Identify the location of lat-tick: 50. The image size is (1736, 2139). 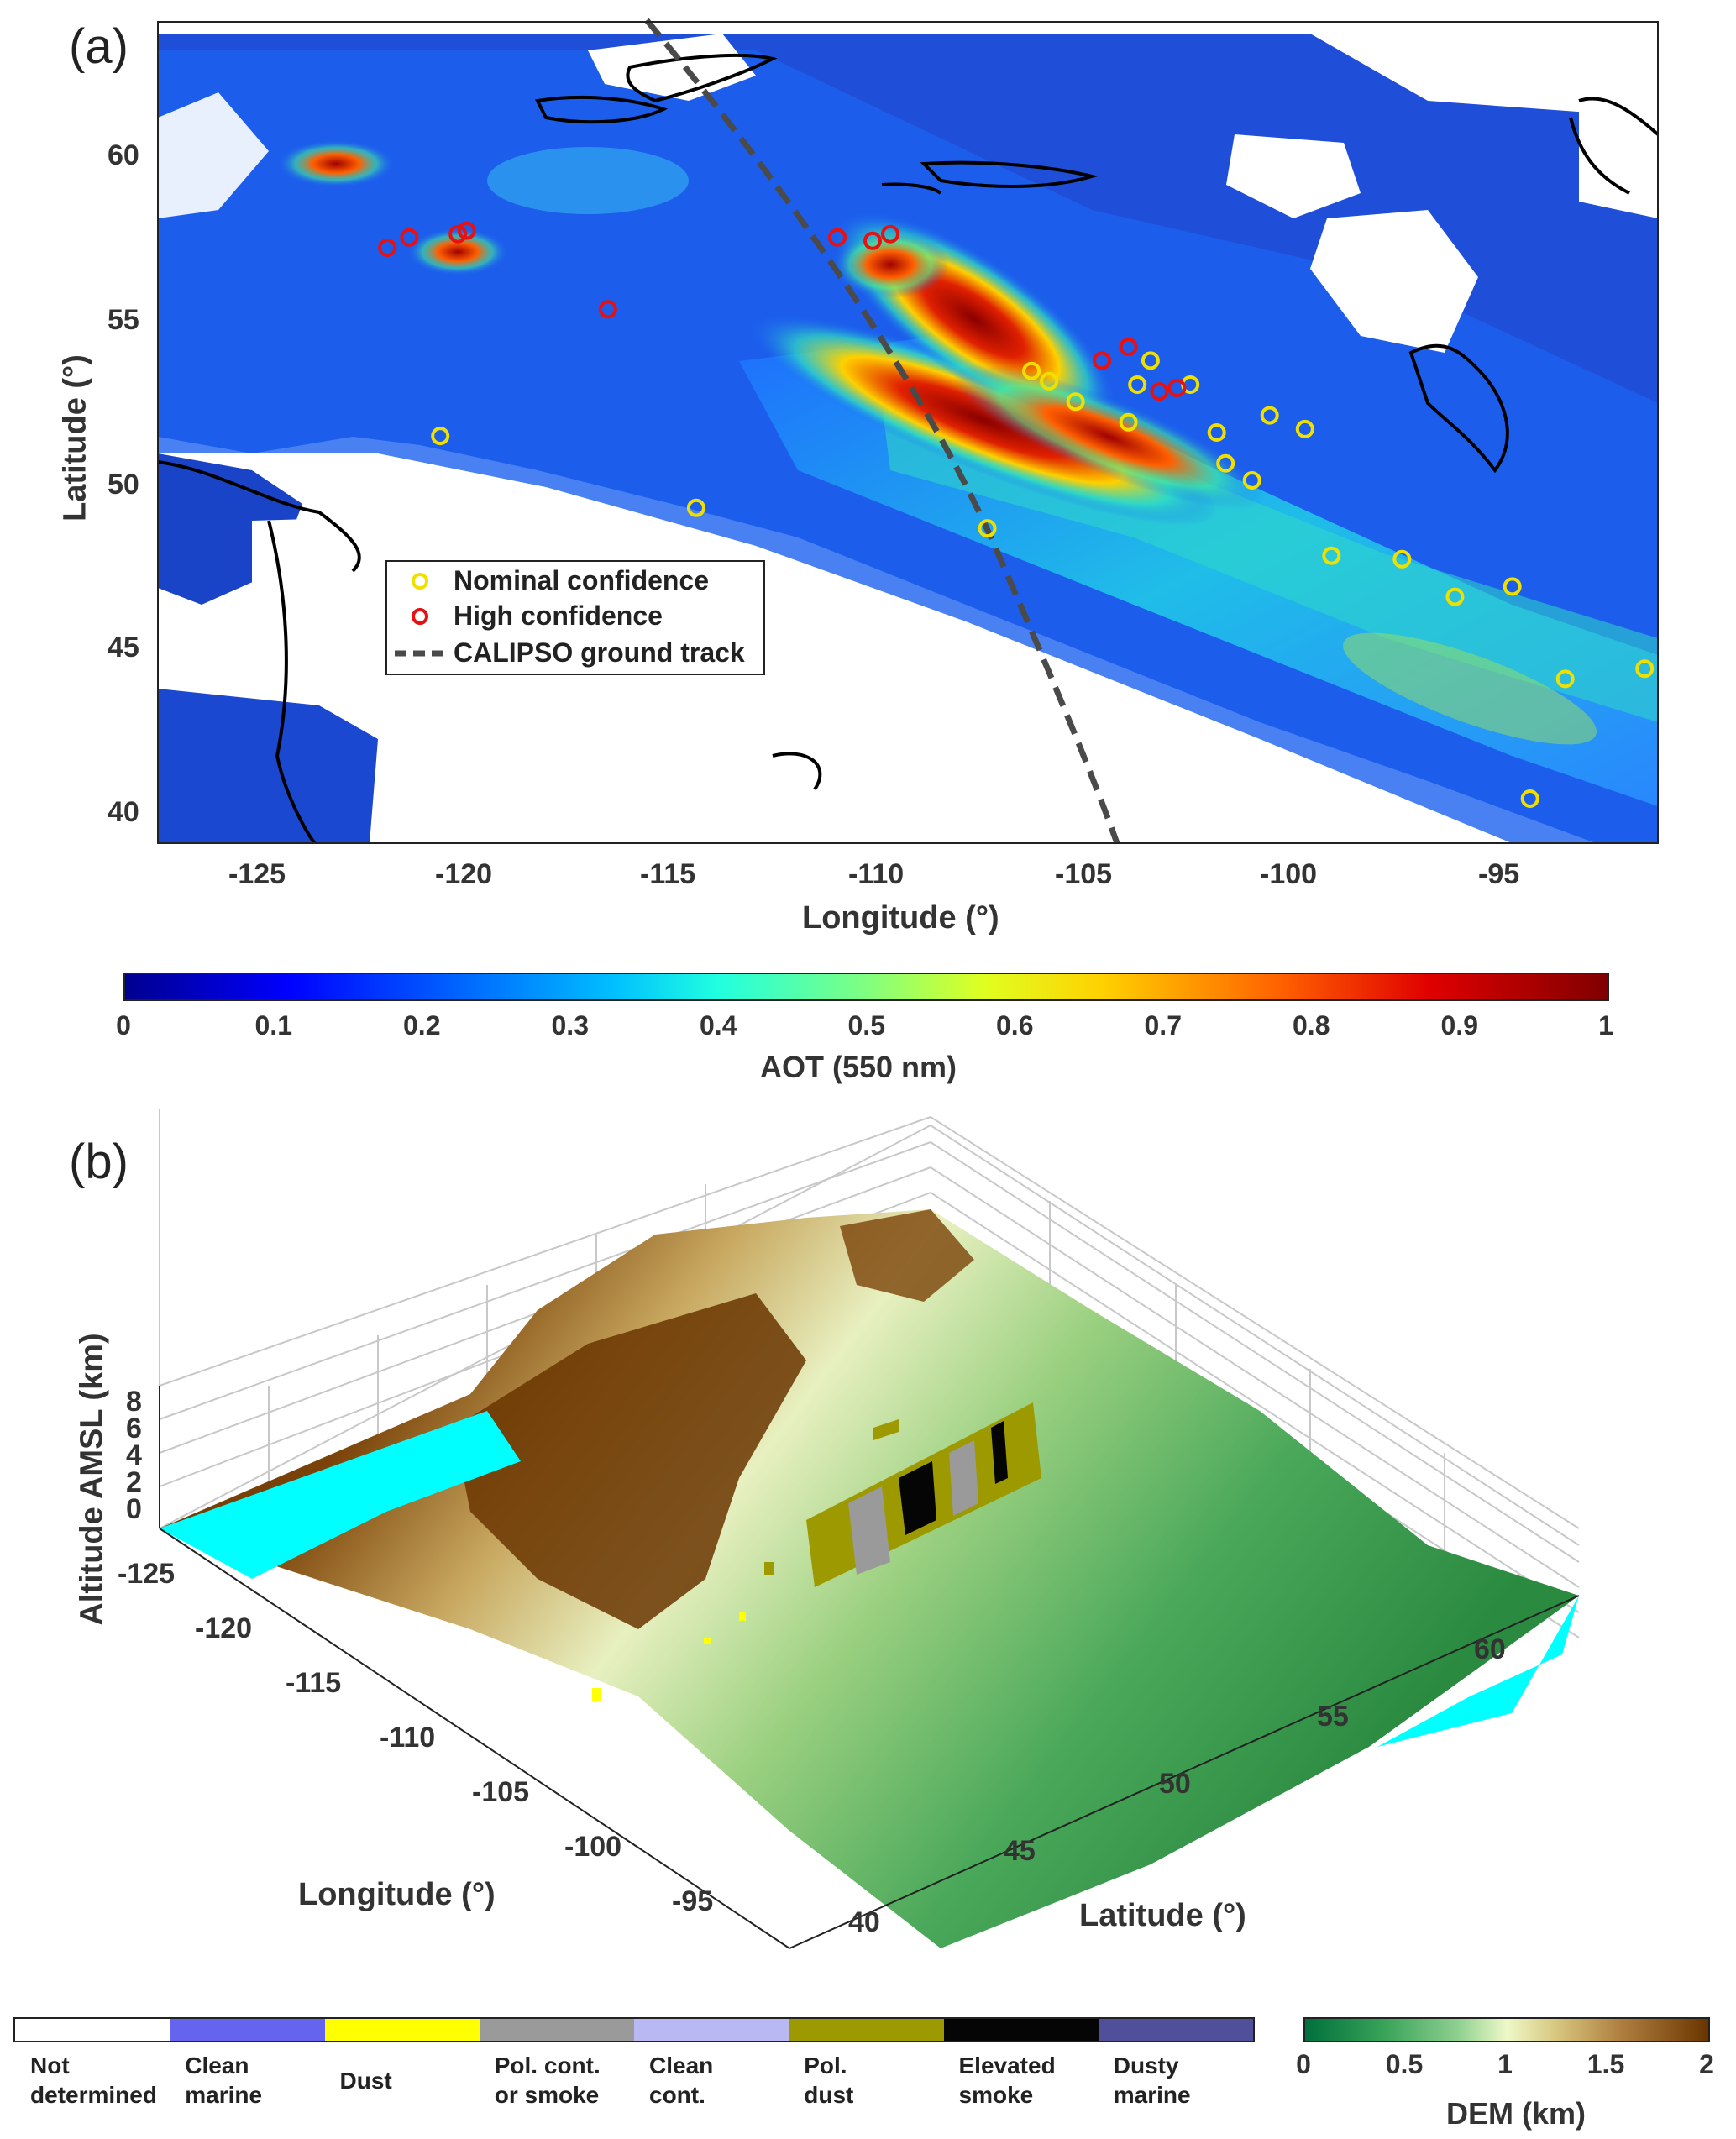
(123, 485).